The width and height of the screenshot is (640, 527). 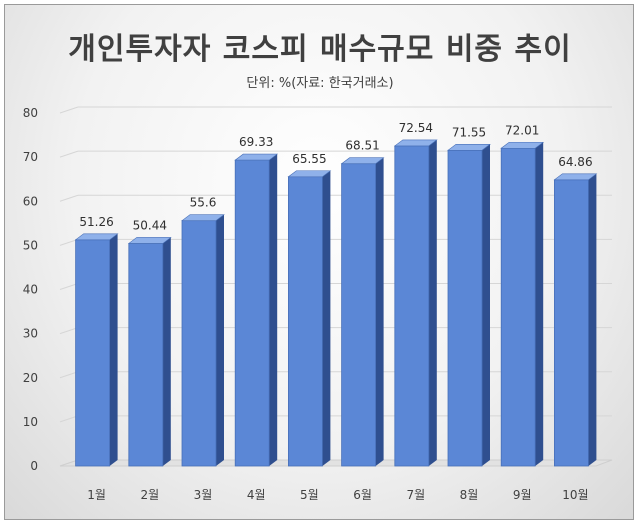 What do you see at coordinates (34, 466) in the screenshot?
I see `y-tick-label: 0` at bounding box center [34, 466].